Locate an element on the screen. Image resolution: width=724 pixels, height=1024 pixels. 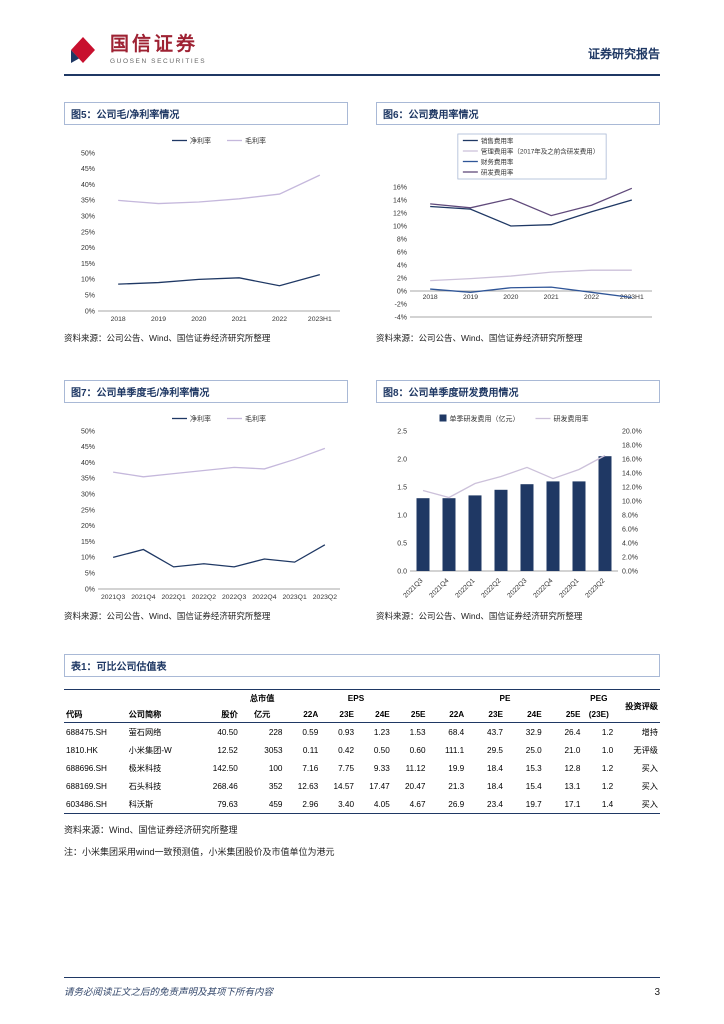
svg-text: 18.0% is located at coordinates (632, 445).